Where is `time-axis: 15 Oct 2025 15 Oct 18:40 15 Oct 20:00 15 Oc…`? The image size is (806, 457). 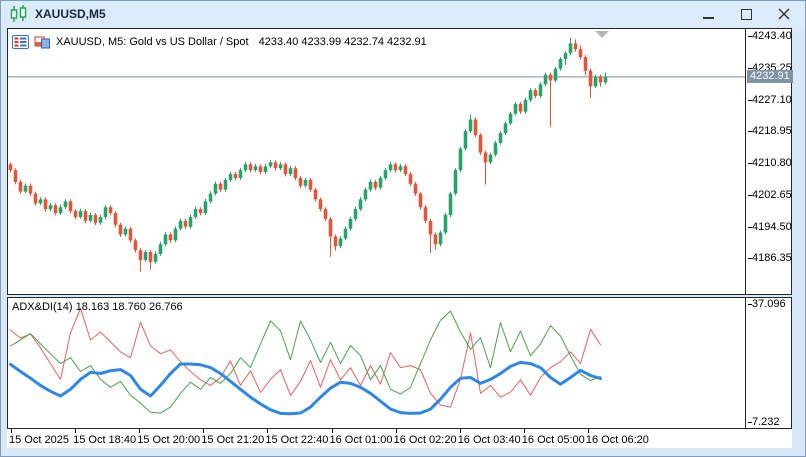
time-axis: 15 Oct 2025 15 Oct 18:40 15 Oct 20:00 15 Oc… is located at coordinates (399, 438).